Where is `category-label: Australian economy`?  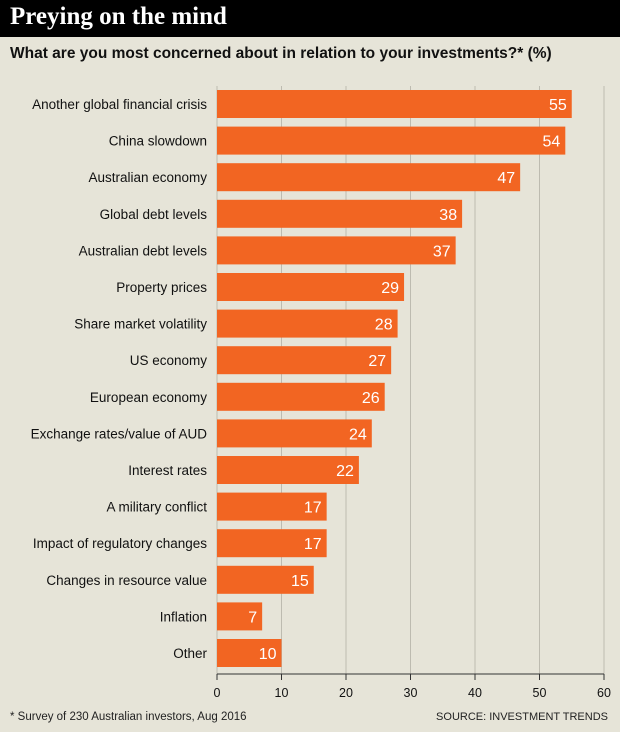
category-label: Australian economy is located at coordinates (147, 177).